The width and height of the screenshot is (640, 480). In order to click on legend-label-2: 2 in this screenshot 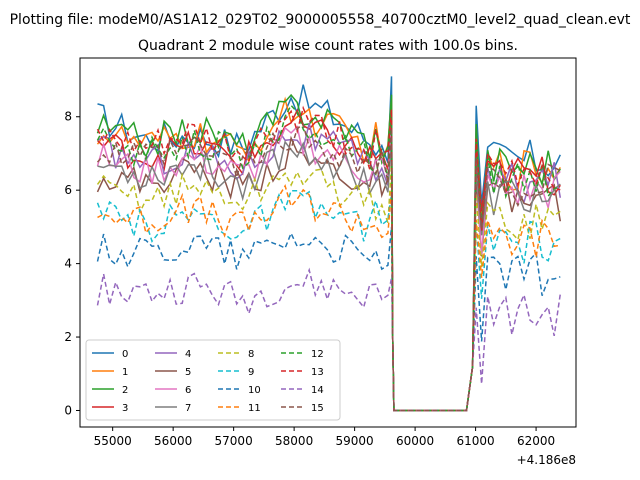, I will do `click(125, 390)`.